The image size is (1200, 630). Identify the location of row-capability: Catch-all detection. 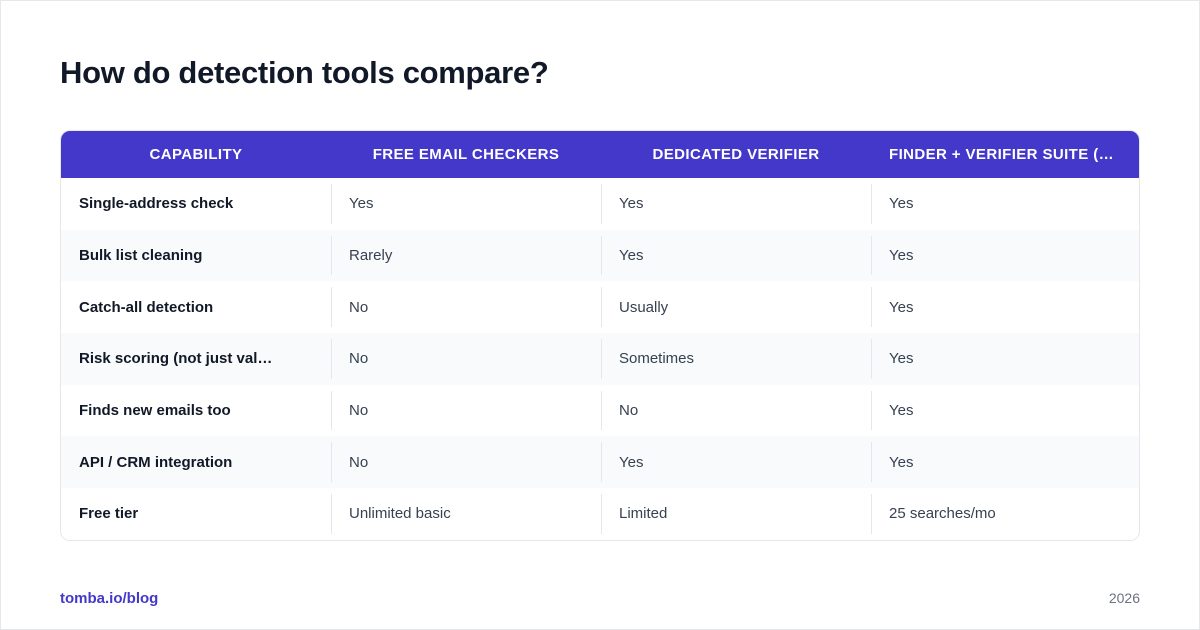
(146, 307).